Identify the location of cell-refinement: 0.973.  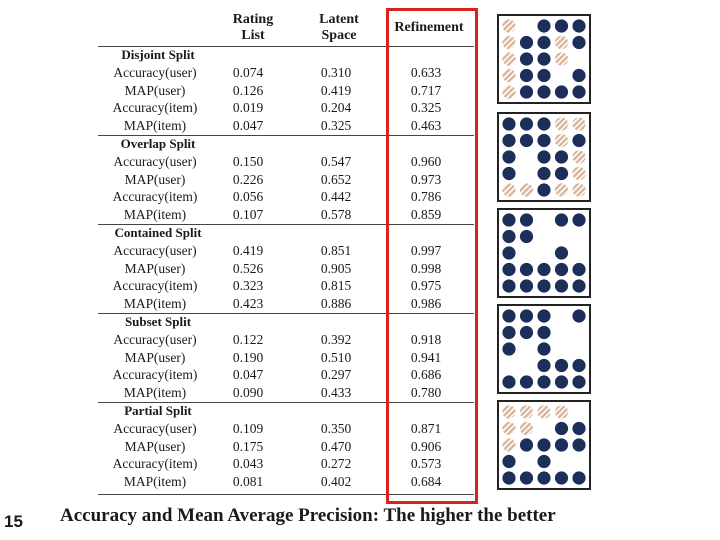
(426, 179).